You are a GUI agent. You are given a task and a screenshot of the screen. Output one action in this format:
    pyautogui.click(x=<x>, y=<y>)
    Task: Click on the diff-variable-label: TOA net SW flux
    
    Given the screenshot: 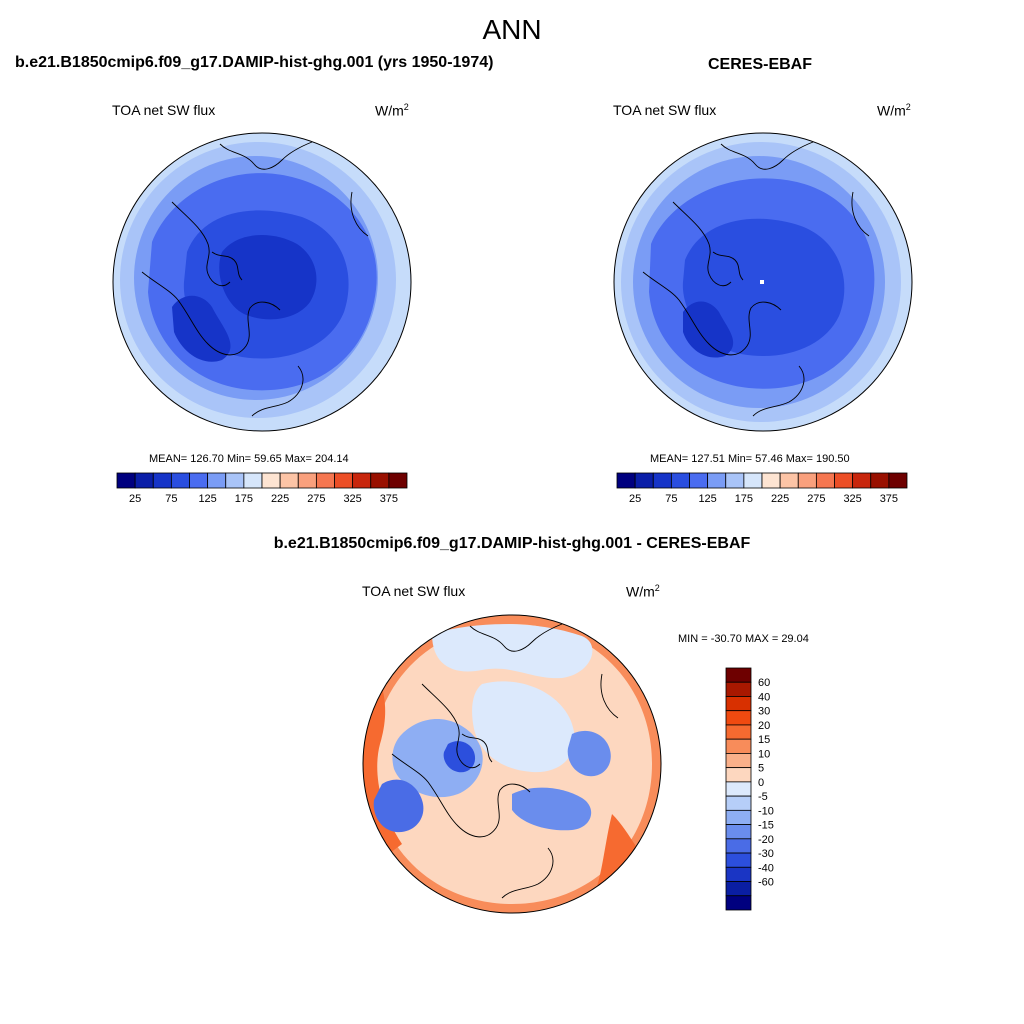 What is the action you would take?
    pyautogui.click(x=414, y=591)
    